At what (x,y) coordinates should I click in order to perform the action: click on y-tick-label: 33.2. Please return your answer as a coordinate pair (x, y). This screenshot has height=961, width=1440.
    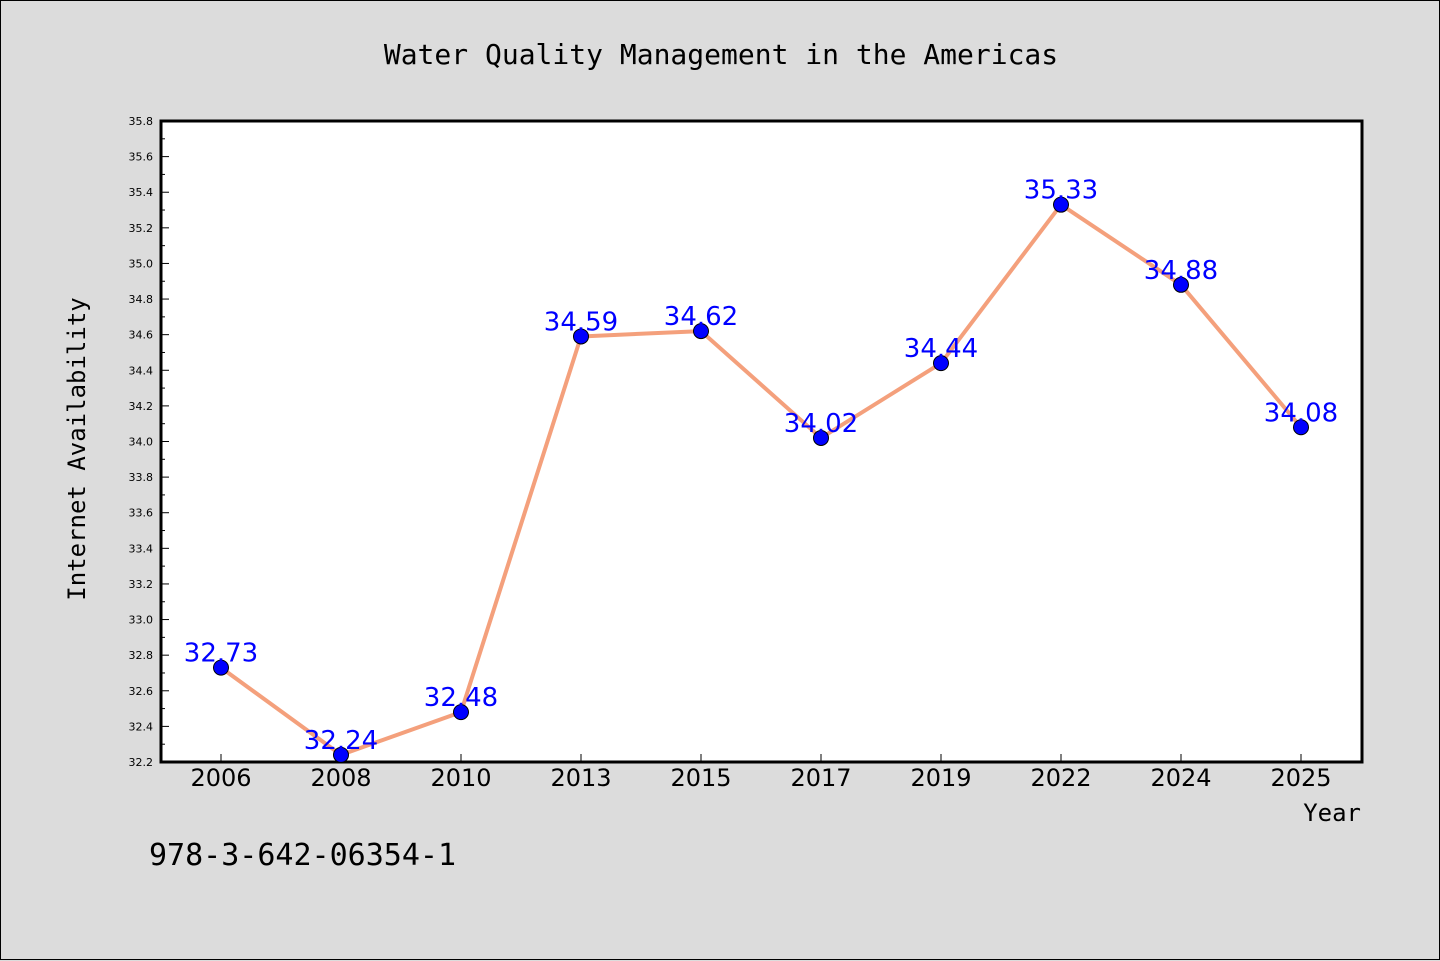
    Looking at the image, I should click on (141, 584).